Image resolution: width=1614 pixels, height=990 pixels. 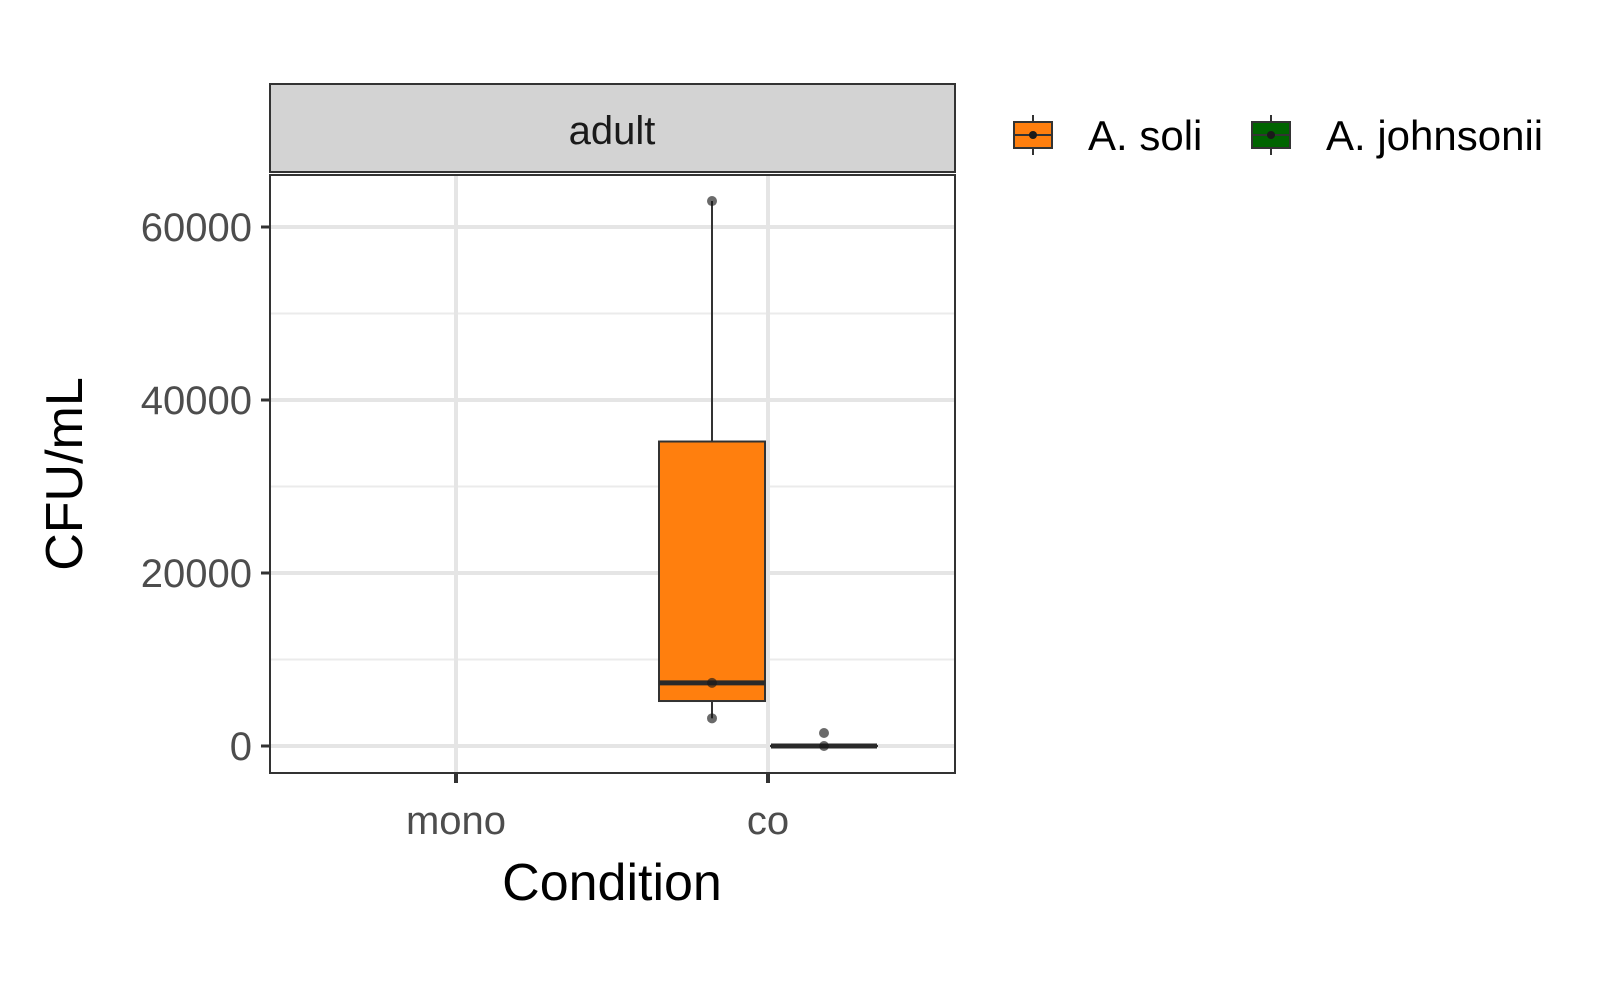 I want to click on y-axis-title: CFU/mL, so click(x=65, y=474).